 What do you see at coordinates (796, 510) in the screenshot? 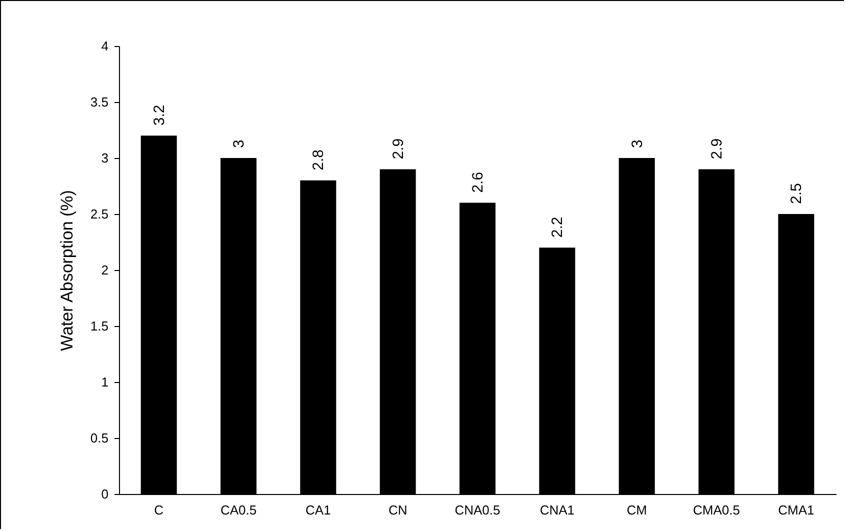
I see `x-tick-label: CMA1` at bounding box center [796, 510].